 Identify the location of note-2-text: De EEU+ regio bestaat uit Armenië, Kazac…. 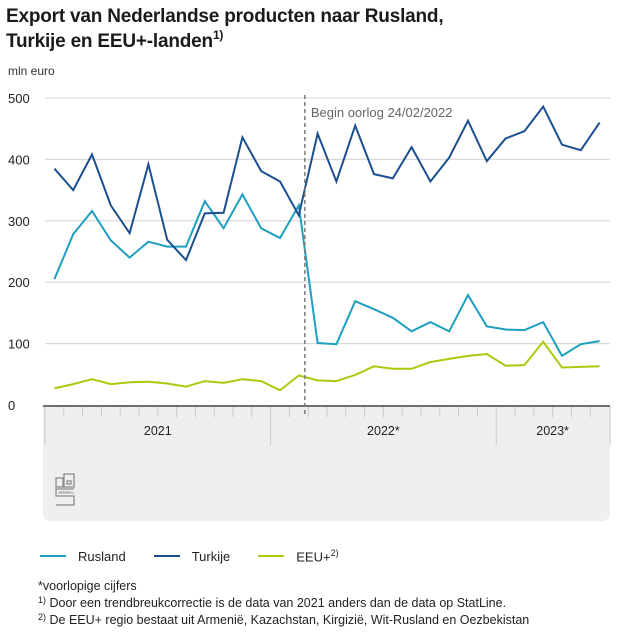
(288, 620).